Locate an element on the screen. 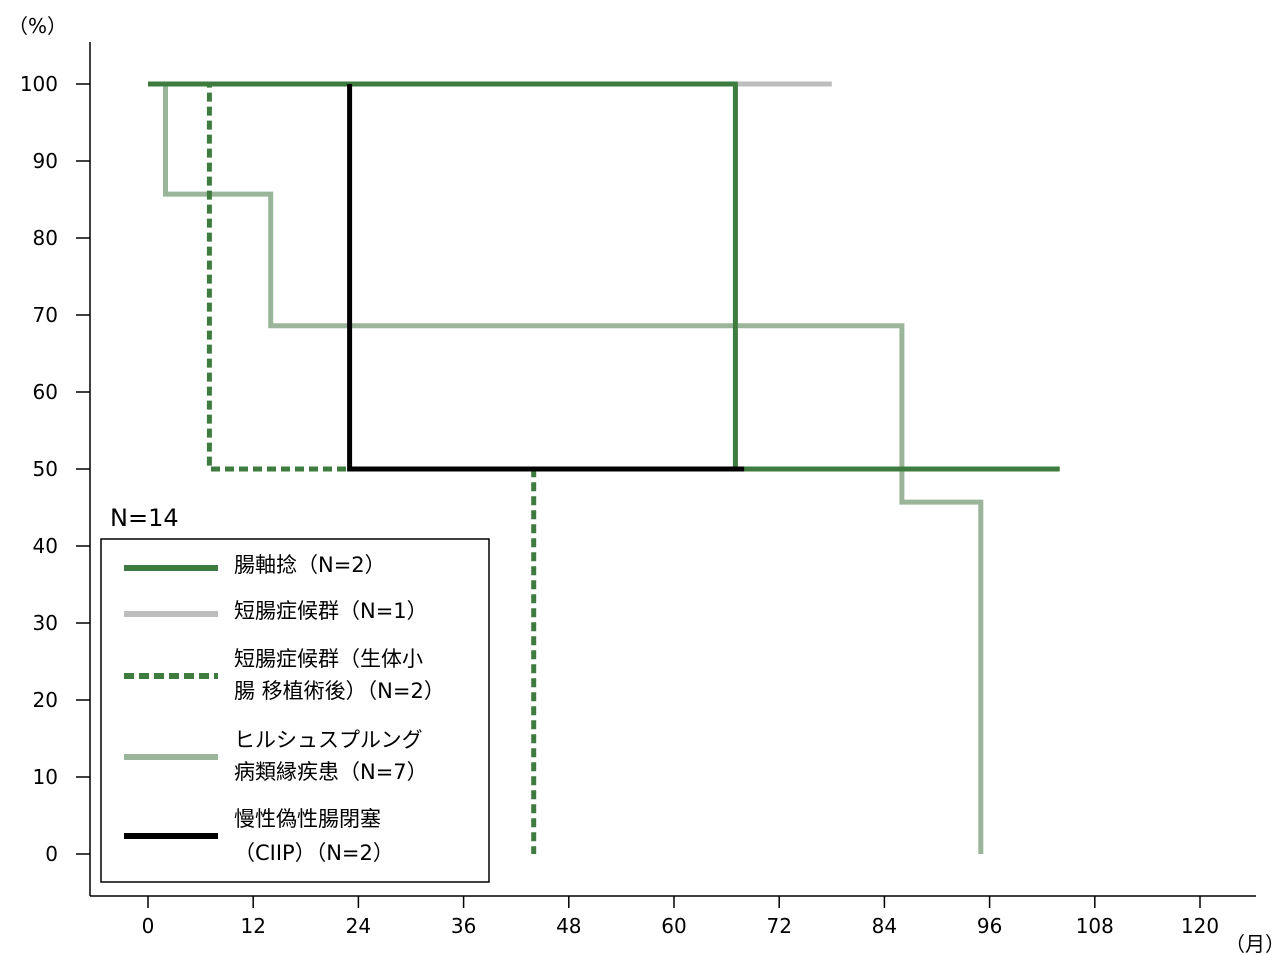 This screenshot has height=955, width=1283. legend-label-short-bowel: 短腸症候群（N=1） is located at coordinates (331, 611).